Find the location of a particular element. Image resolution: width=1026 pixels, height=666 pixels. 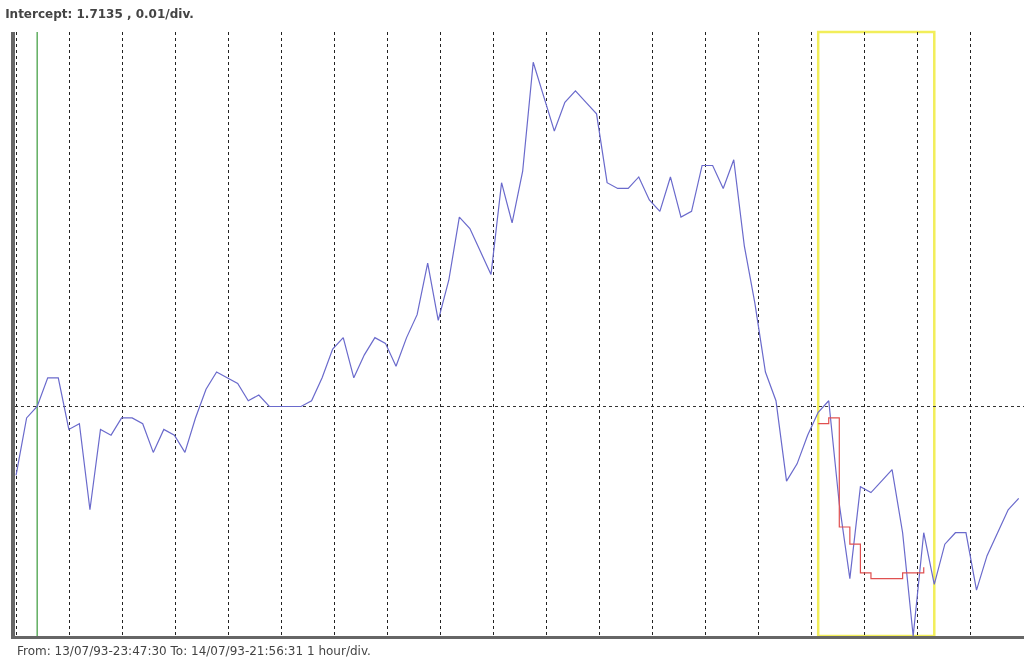

text: From: 13/07/93-23:47:30 To: 14/07/93-21:56:31 1 hour/div. is located at coordinates (194, 651).